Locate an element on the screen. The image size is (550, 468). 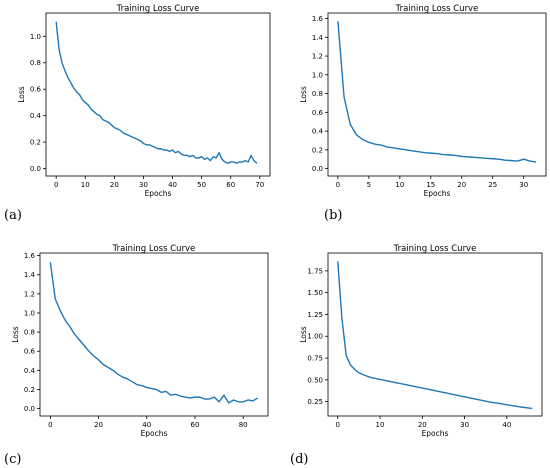
y-tick-label: 0.75 is located at coordinates (315, 359).